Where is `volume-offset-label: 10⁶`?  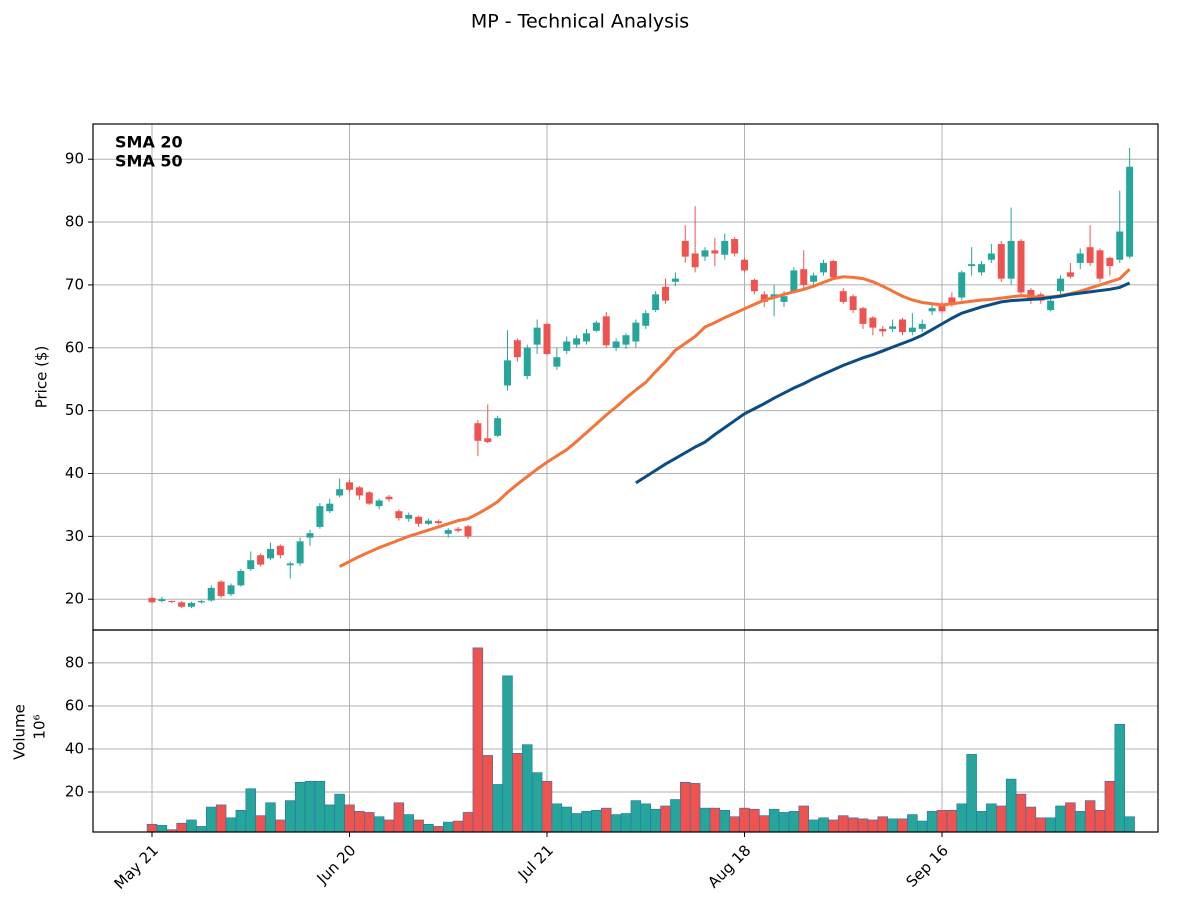 volume-offset-label: 10⁶ is located at coordinates (40, 726).